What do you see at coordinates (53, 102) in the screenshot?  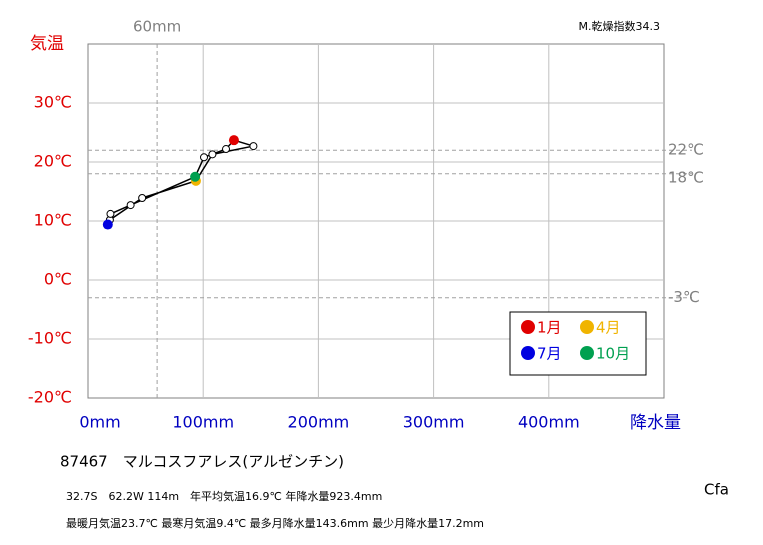 I see `y-tick-label: 30℃` at bounding box center [53, 102].